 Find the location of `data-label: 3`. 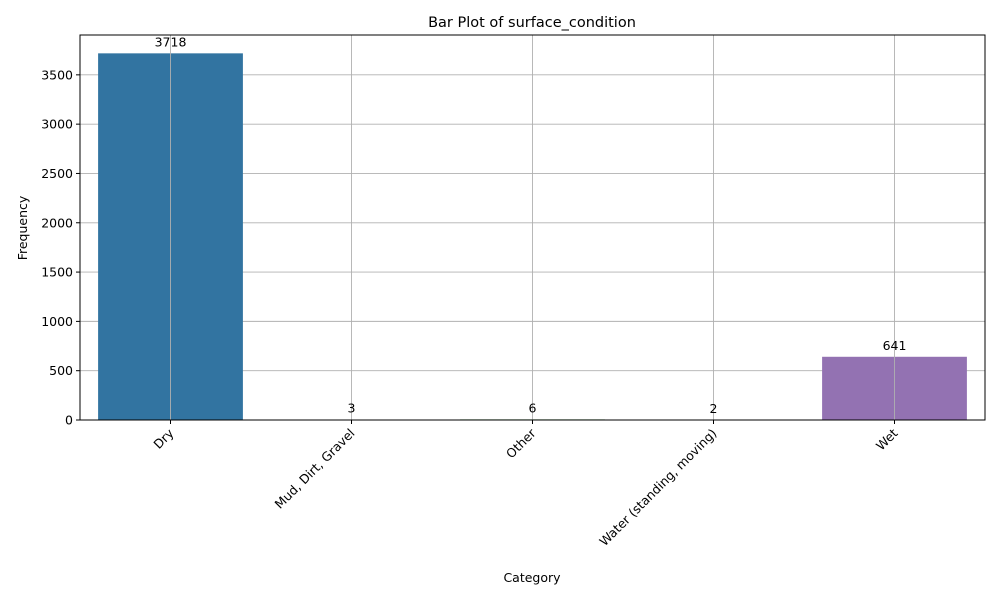

data-label: 3 is located at coordinates (352, 408).